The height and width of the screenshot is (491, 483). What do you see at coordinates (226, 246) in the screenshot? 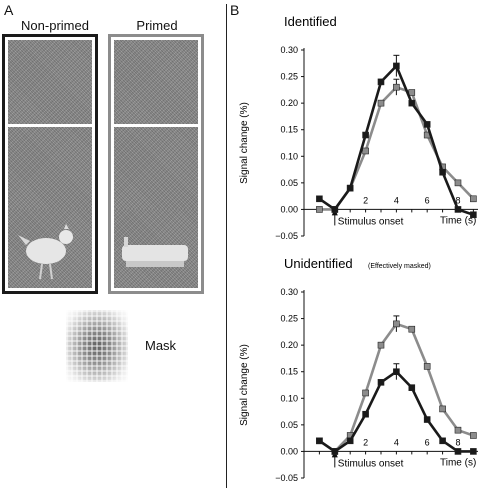
I see `panel-divider` at bounding box center [226, 246].